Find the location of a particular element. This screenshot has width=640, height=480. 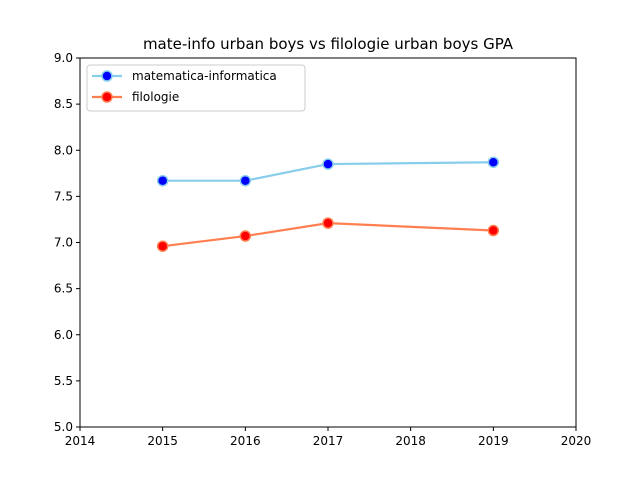

legend: matematica-informatica filologie is located at coordinates (196, 88).